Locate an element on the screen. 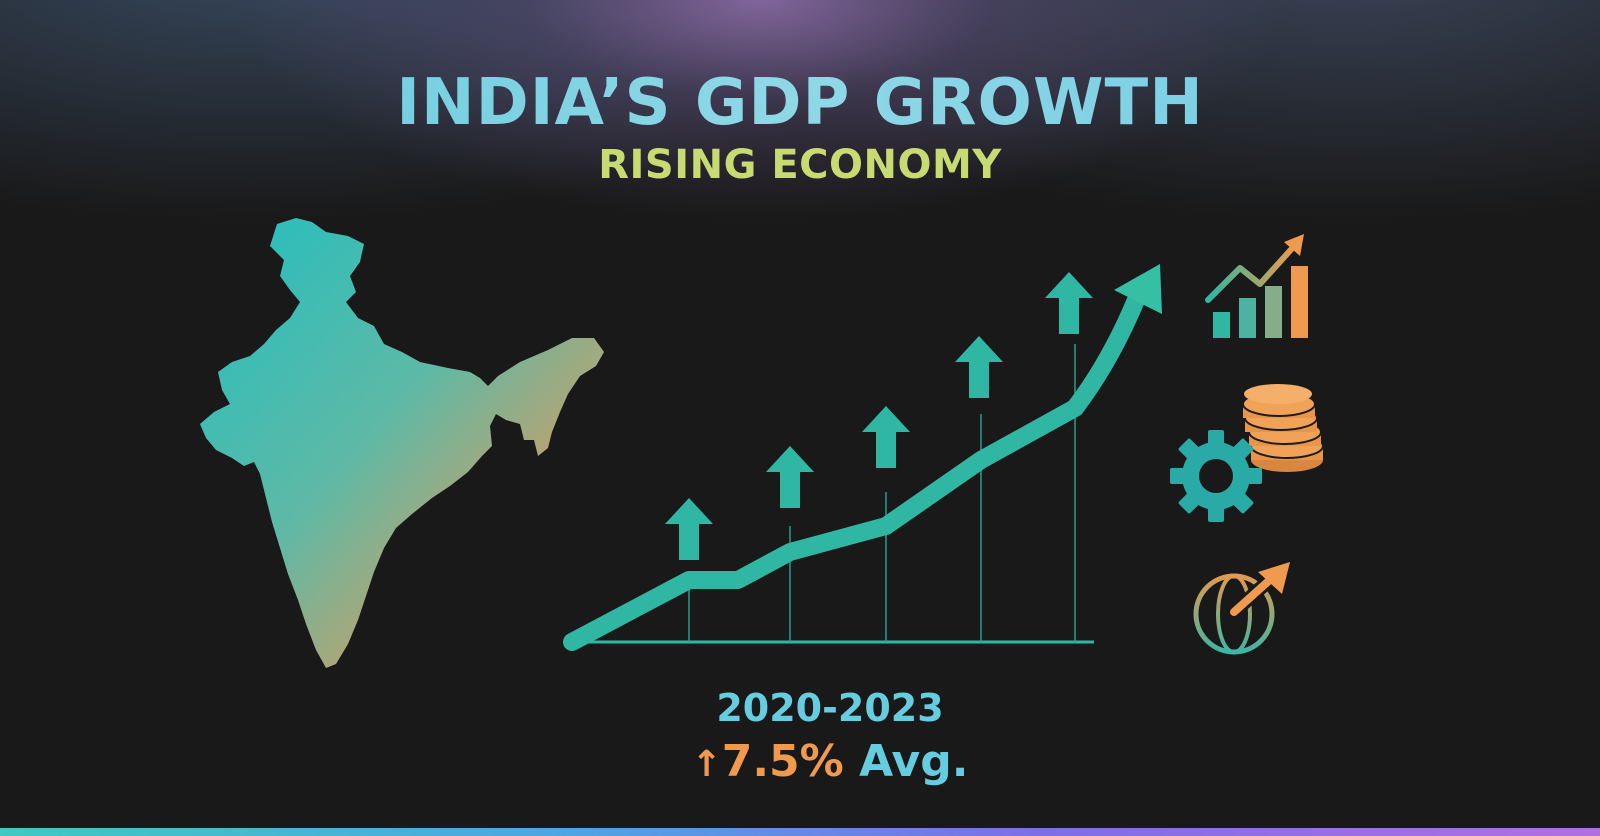 This screenshot has height=836, width=1600. page-title: INDIA’S GDP GROWTH is located at coordinates (800, 103).